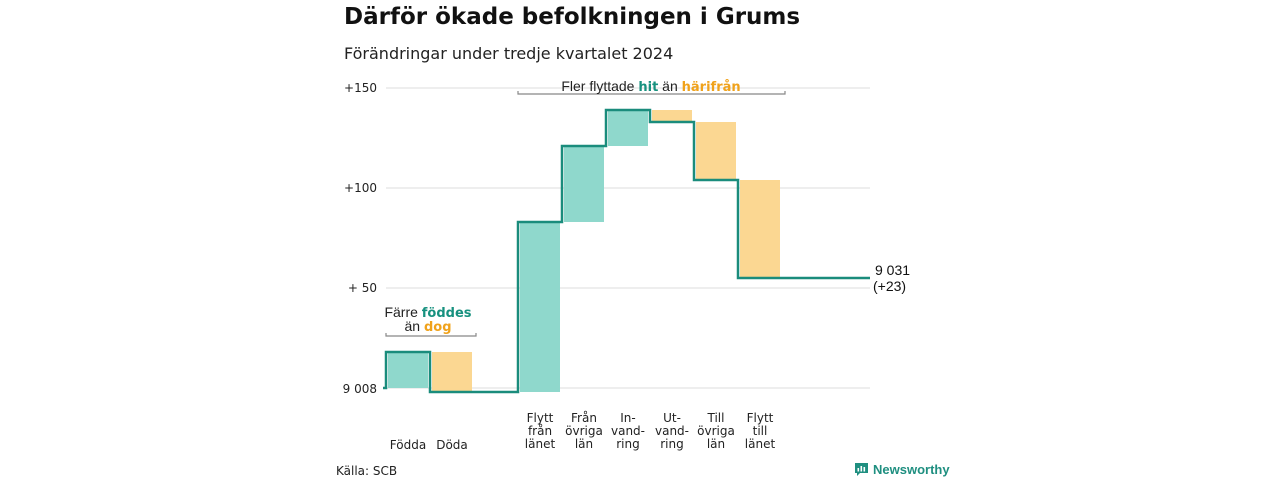  I want to click on newsworthy-logo-icon, so click(861, 469).